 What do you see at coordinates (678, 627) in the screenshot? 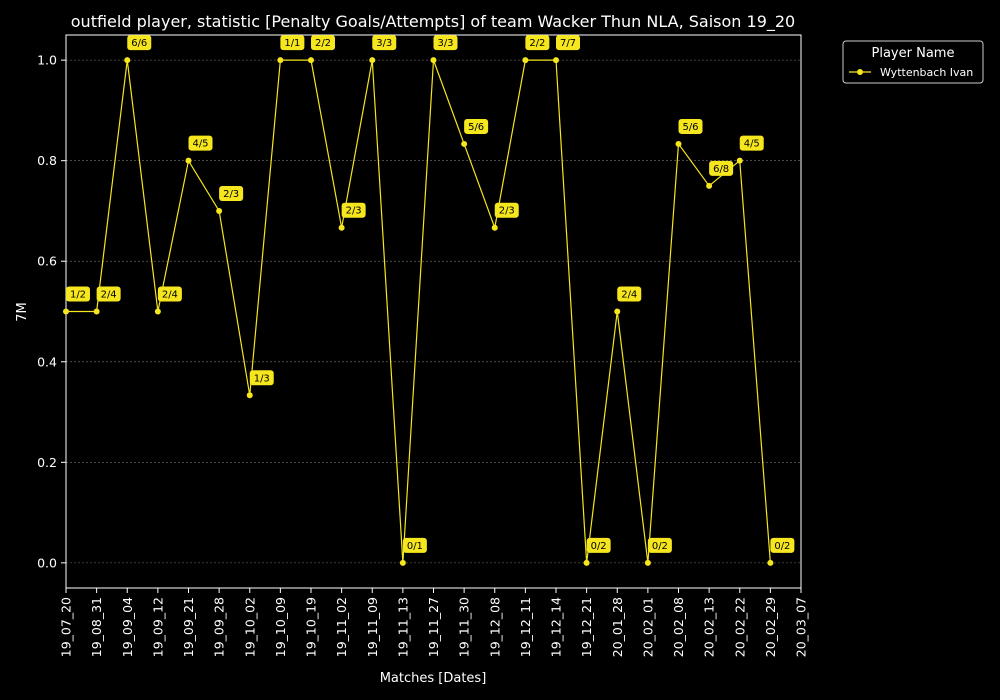
I see `x-tick-label: 20_02_08` at bounding box center [678, 627].